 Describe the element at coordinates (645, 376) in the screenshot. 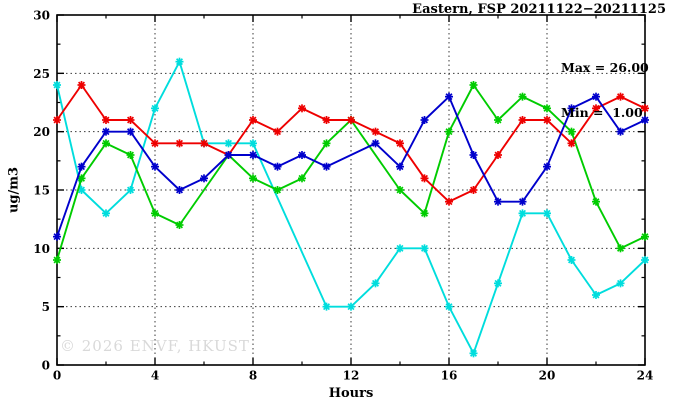

I see `x-tick-label: 24` at that location.